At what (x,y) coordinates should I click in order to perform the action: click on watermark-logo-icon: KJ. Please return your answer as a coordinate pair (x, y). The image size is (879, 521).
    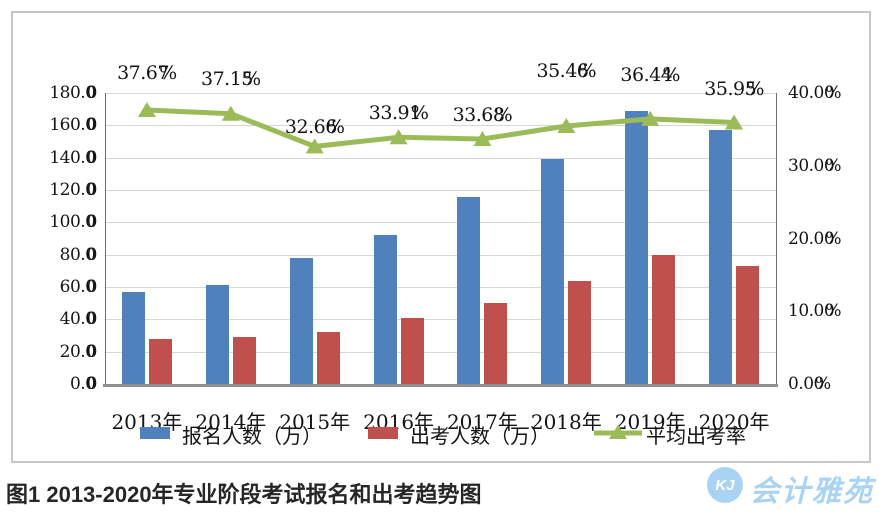
    Looking at the image, I should click on (725, 485).